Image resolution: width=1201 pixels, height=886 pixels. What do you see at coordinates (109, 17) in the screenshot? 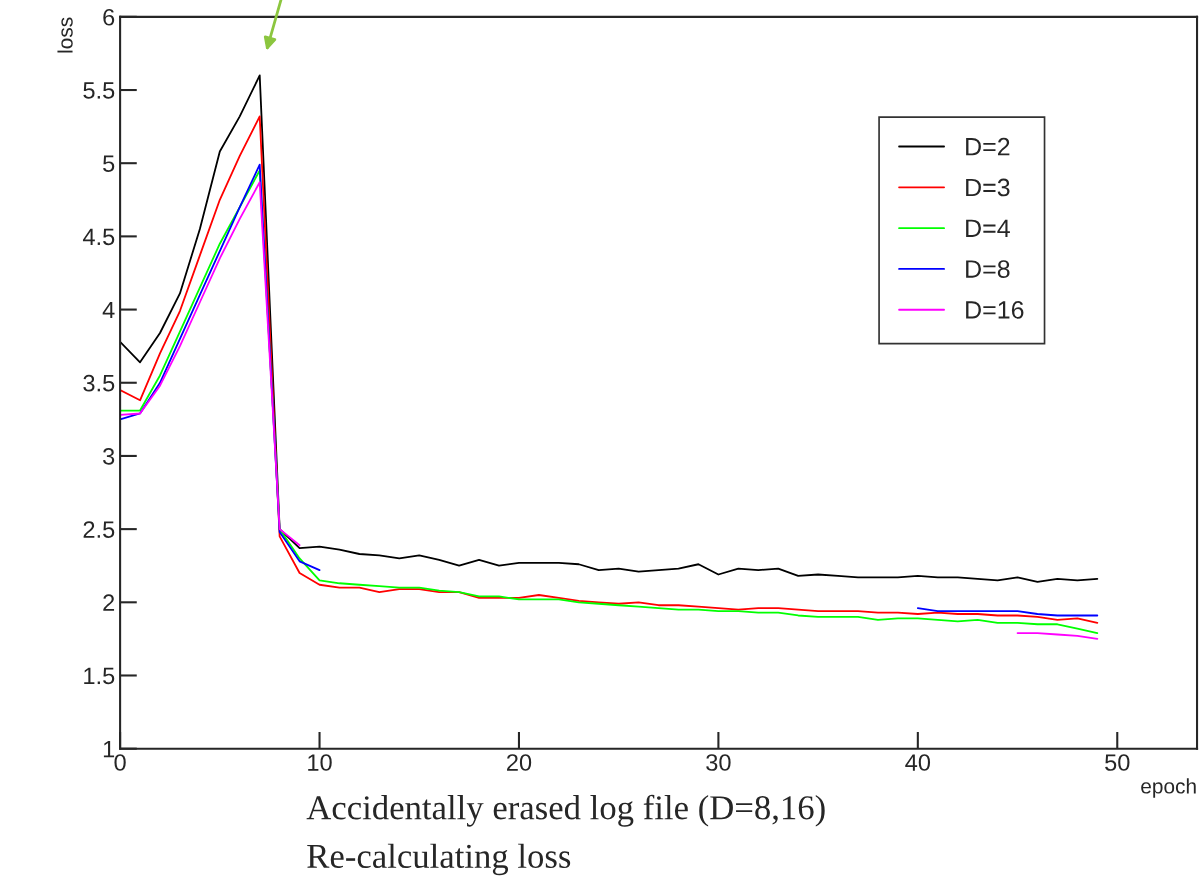
I see `y-tick-label: 6` at bounding box center [109, 17].